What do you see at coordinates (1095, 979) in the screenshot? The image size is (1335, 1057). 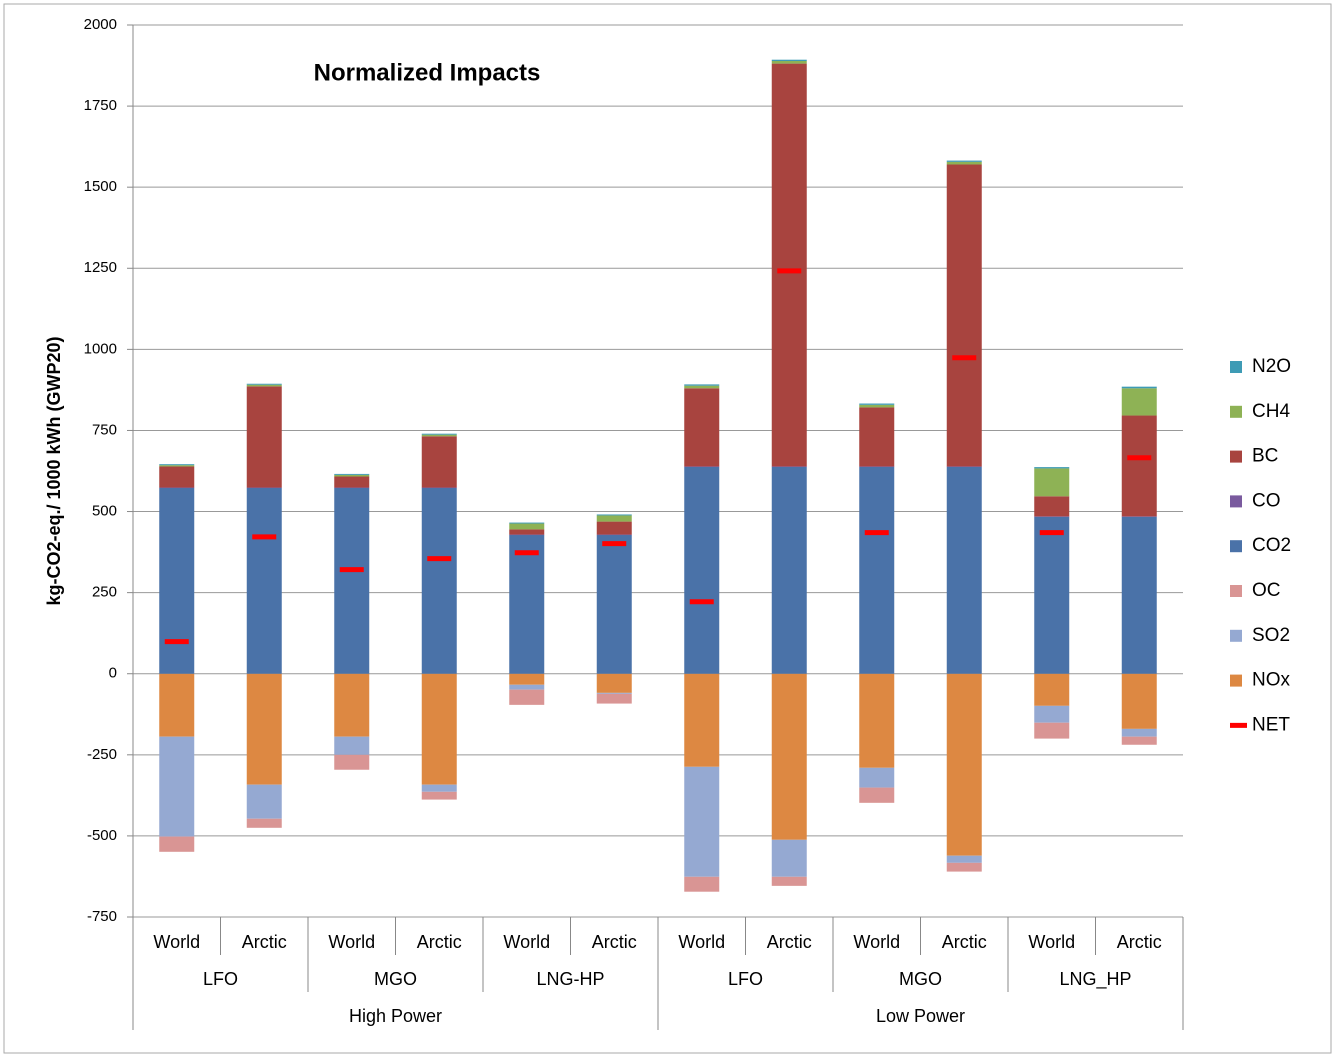 I see `x-tick-label: LNG_HP` at bounding box center [1095, 979].